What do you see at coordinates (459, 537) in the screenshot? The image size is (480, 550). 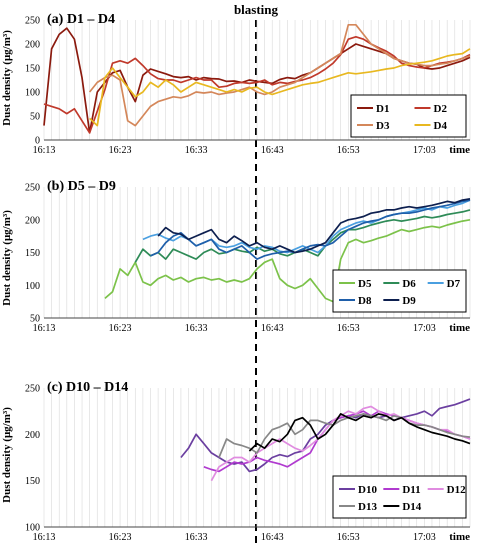 I see `x-axis-label-c: time` at bounding box center [459, 537].